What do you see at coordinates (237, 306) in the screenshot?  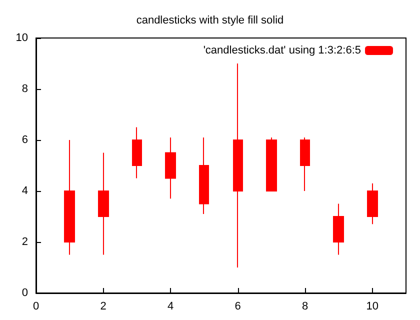 I see `x-tick-label: 6` at bounding box center [237, 306].